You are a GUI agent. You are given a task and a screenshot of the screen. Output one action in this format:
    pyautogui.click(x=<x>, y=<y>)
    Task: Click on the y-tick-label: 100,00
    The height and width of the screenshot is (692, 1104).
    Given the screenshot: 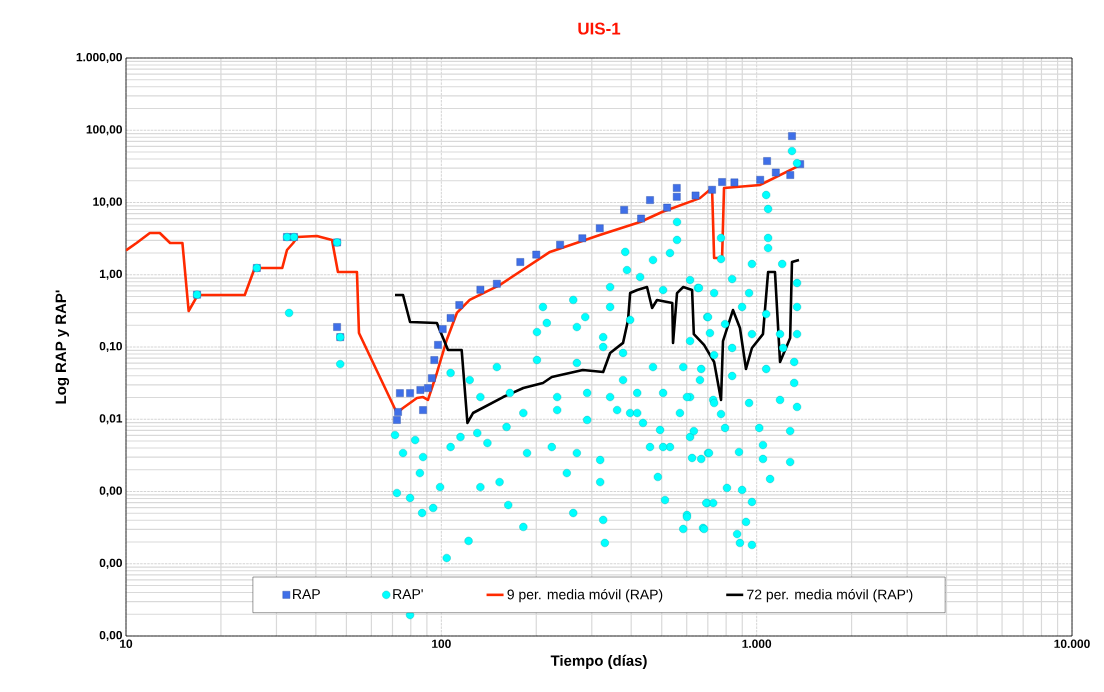 What is the action you would take?
    pyautogui.click(x=104, y=130)
    